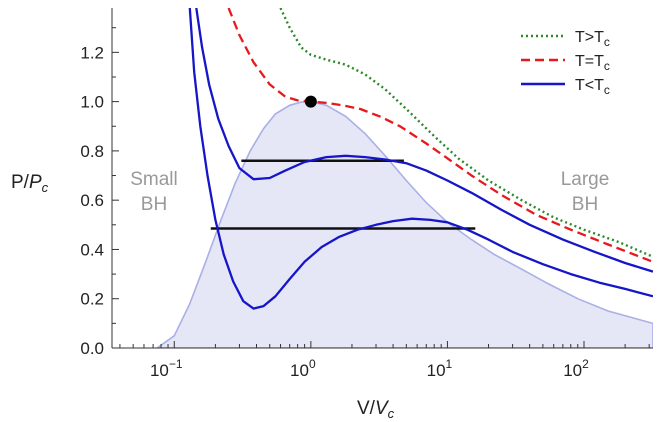 The image size is (657, 422). Describe the element at coordinates (607, 90) in the screenshot. I see `legend-sub-2: c` at that location.